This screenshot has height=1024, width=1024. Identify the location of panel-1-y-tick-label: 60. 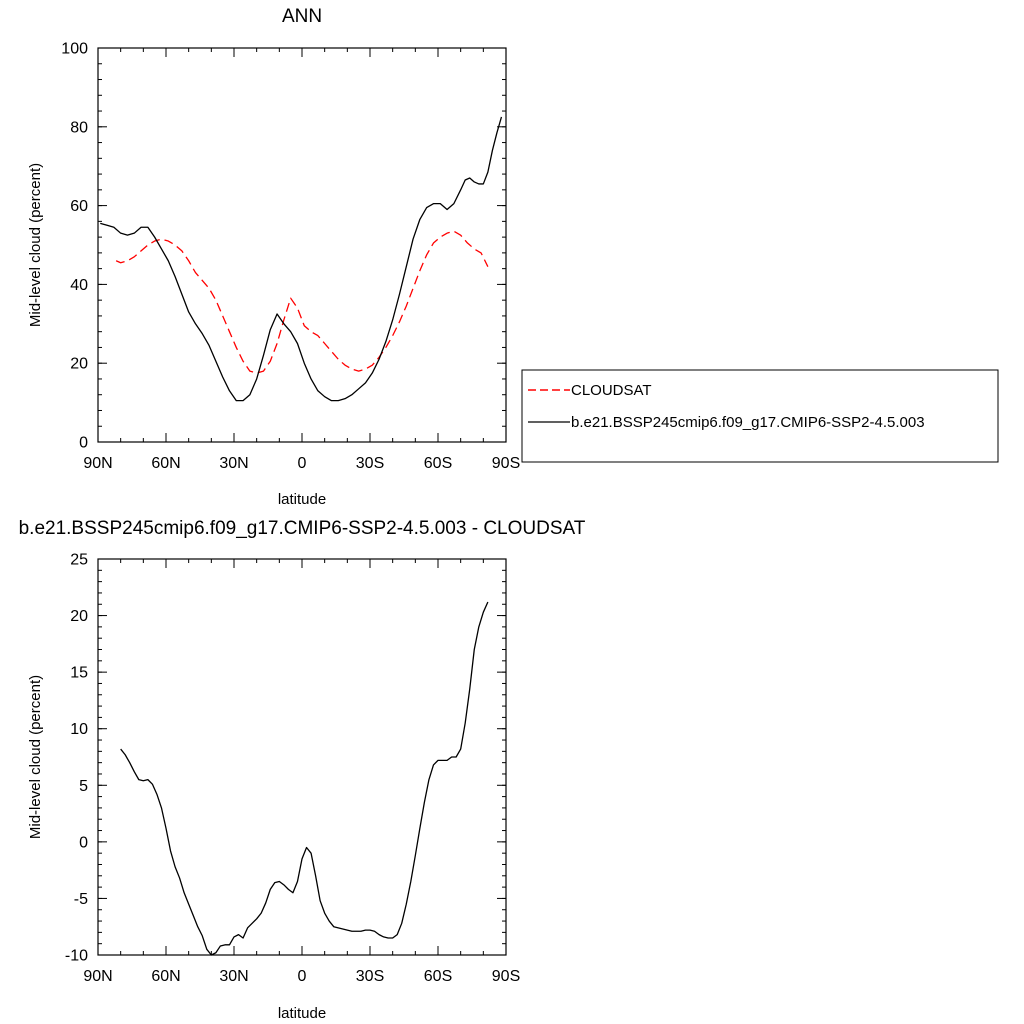
(79, 206).